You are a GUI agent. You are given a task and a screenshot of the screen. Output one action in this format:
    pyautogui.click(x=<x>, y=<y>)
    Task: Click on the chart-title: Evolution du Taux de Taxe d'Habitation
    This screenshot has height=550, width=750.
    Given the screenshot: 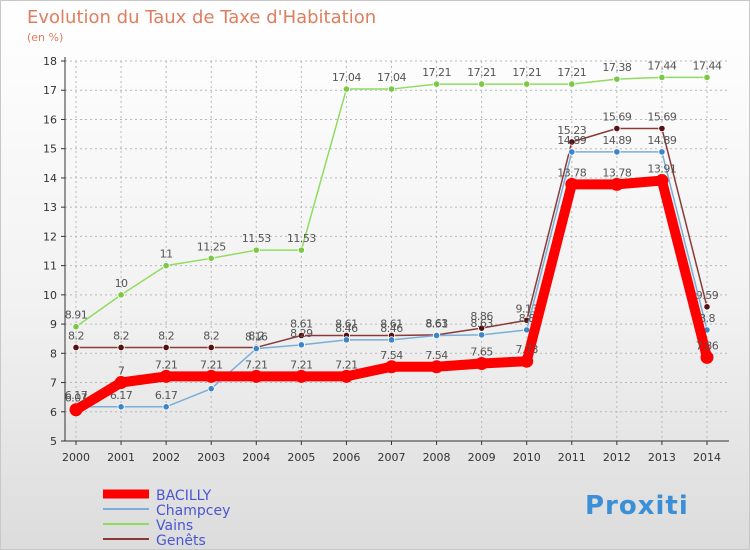 What is the action you would take?
    pyautogui.click(x=202, y=17)
    